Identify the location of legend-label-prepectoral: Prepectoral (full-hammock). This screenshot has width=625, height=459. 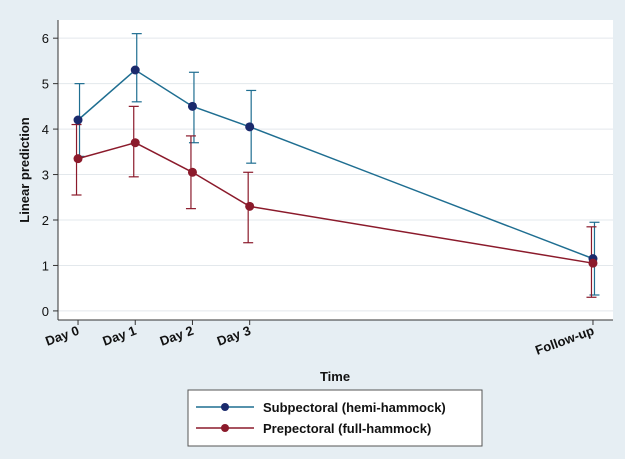
(347, 428).